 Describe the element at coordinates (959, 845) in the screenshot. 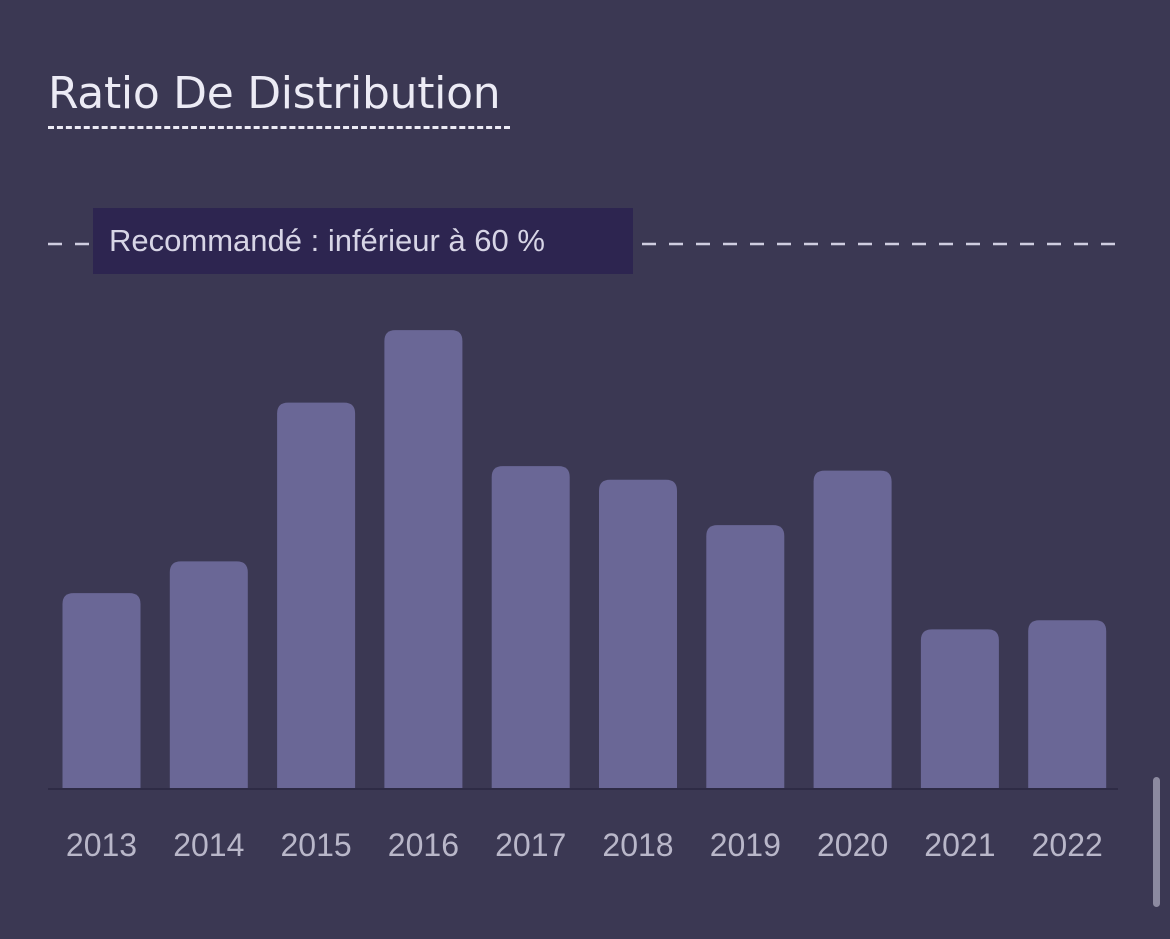

I see `x-tick-label-2021: 2021` at that location.